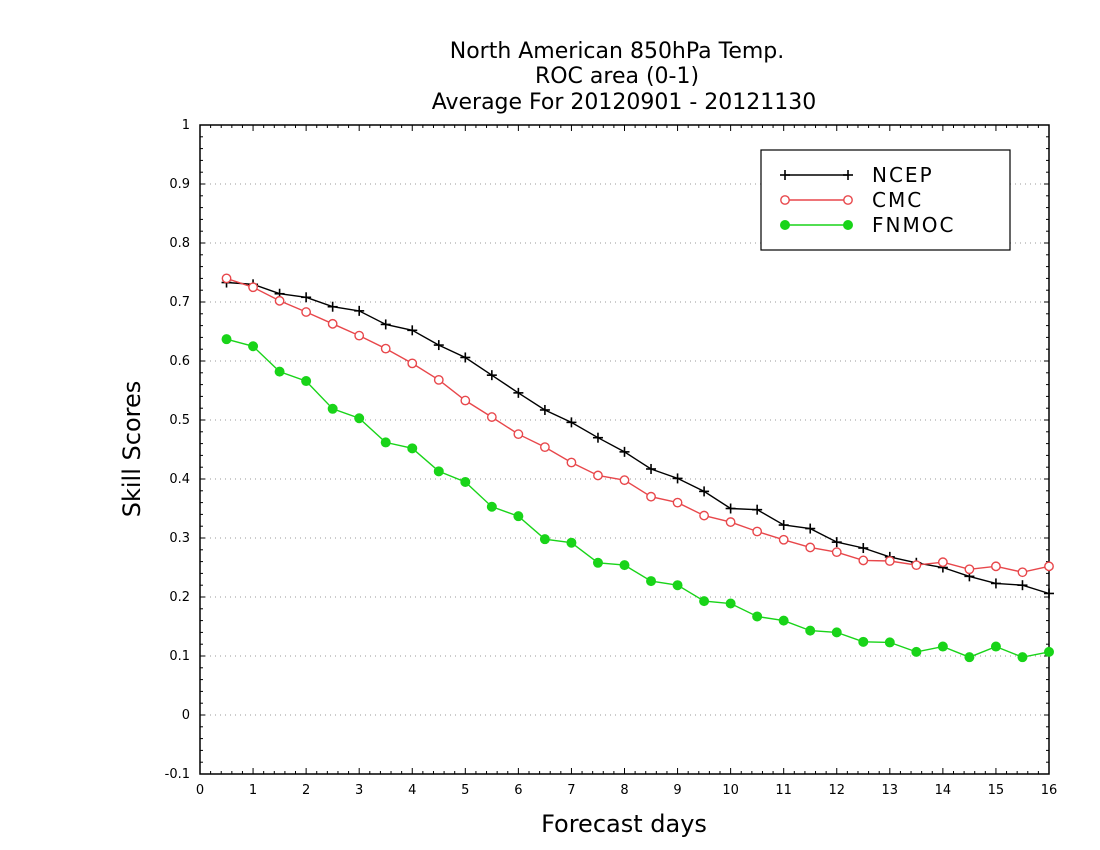 This screenshot has width=1100, height=850. Describe the element at coordinates (412, 790) in the screenshot. I see `x-tick-label: 4` at that location.